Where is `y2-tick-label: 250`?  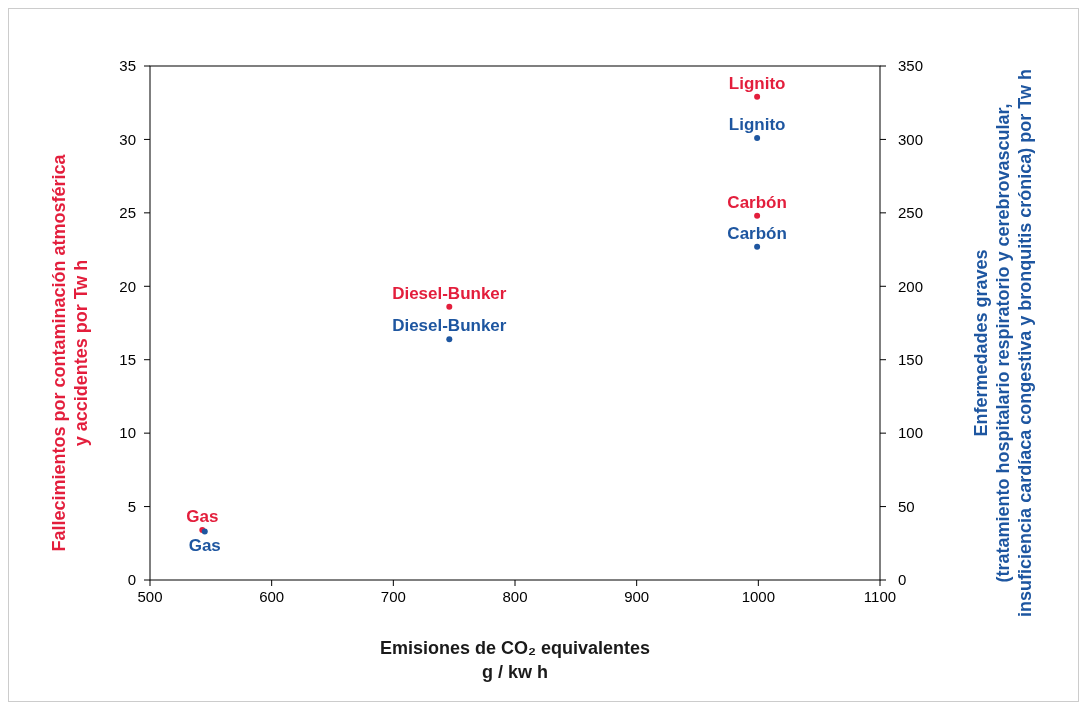 y2-tick-label: 250 is located at coordinates (911, 213).